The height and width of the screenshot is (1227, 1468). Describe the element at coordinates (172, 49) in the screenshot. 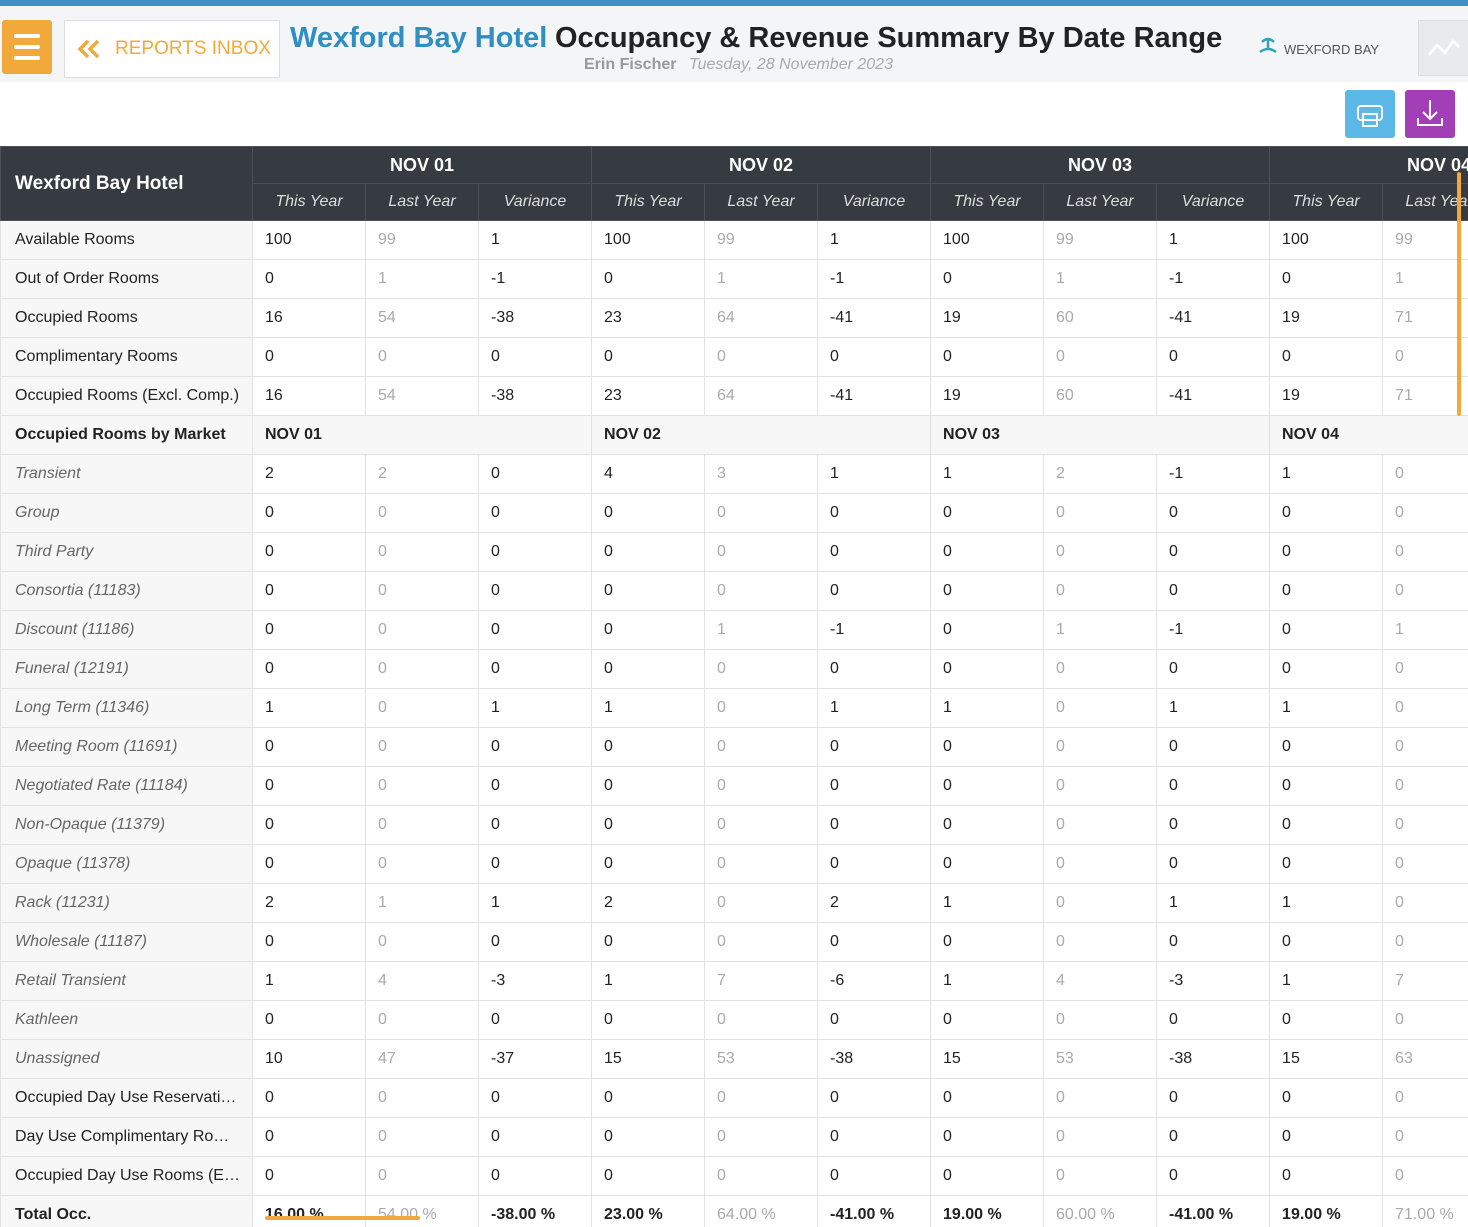

I see `back-button: REPORTS INBOX` at that location.